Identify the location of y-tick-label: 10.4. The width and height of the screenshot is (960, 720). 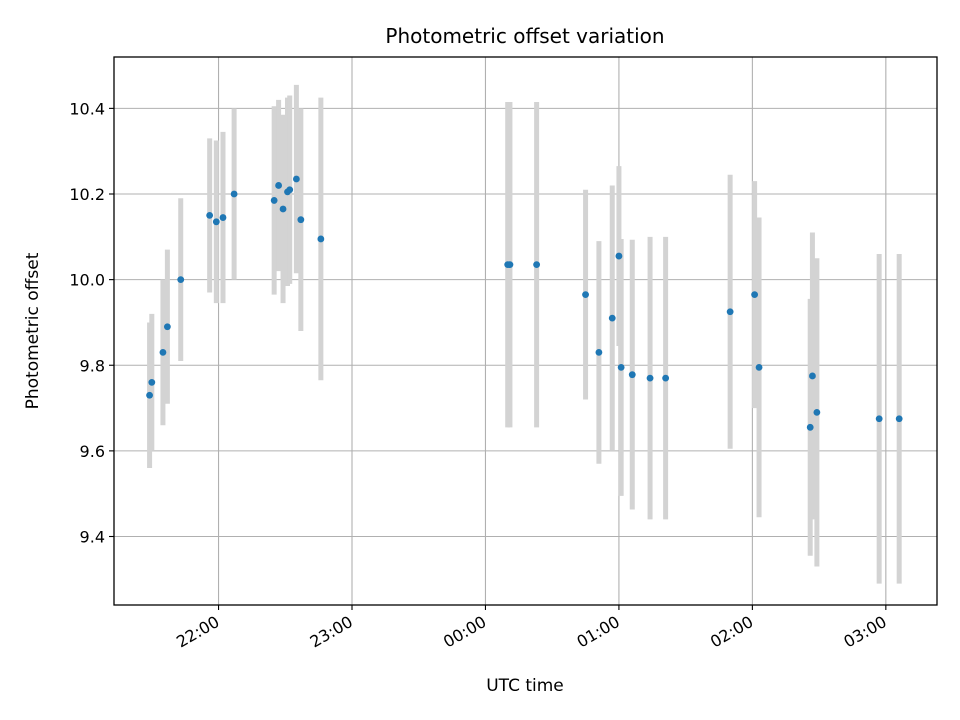
(87, 108).